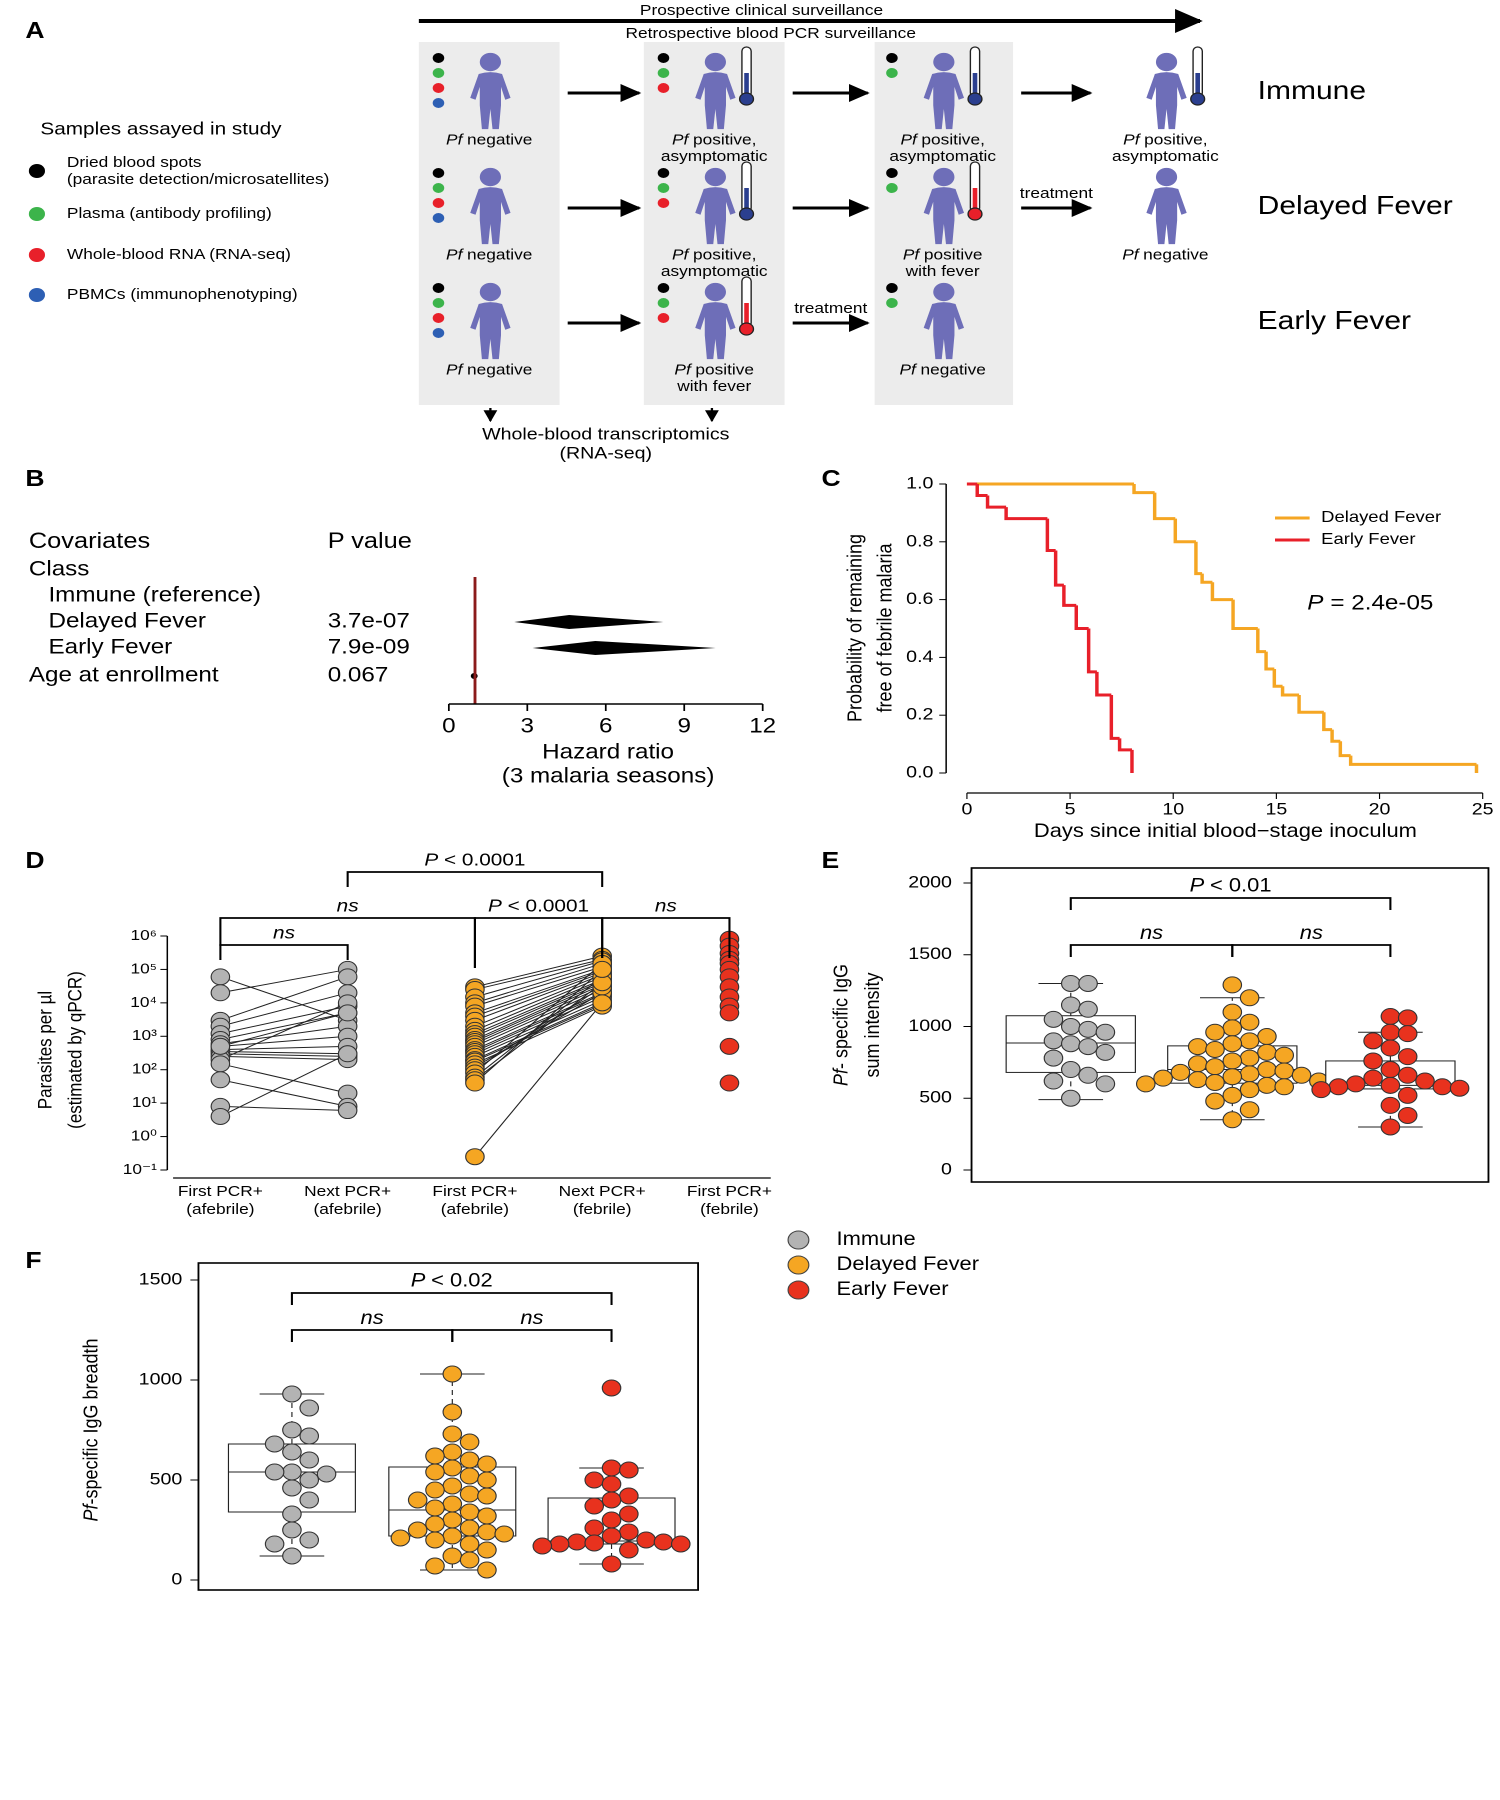 Image resolution: width=1500 pixels, height=1800 pixels. What do you see at coordinates (489, 140) in the screenshot?
I see `stage-label: Pf negative` at bounding box center [489, 140].